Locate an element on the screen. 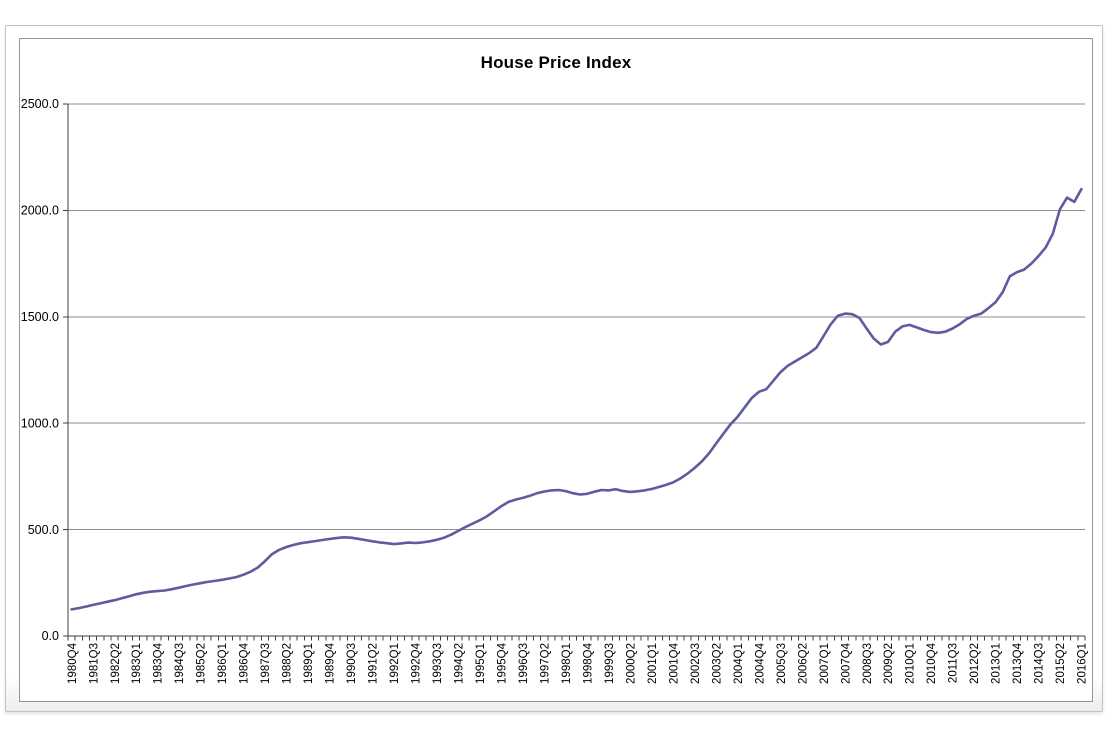 The image size is (1110, 740). x-axis-label: 1985Q2 is located at coordinates (202, 663).